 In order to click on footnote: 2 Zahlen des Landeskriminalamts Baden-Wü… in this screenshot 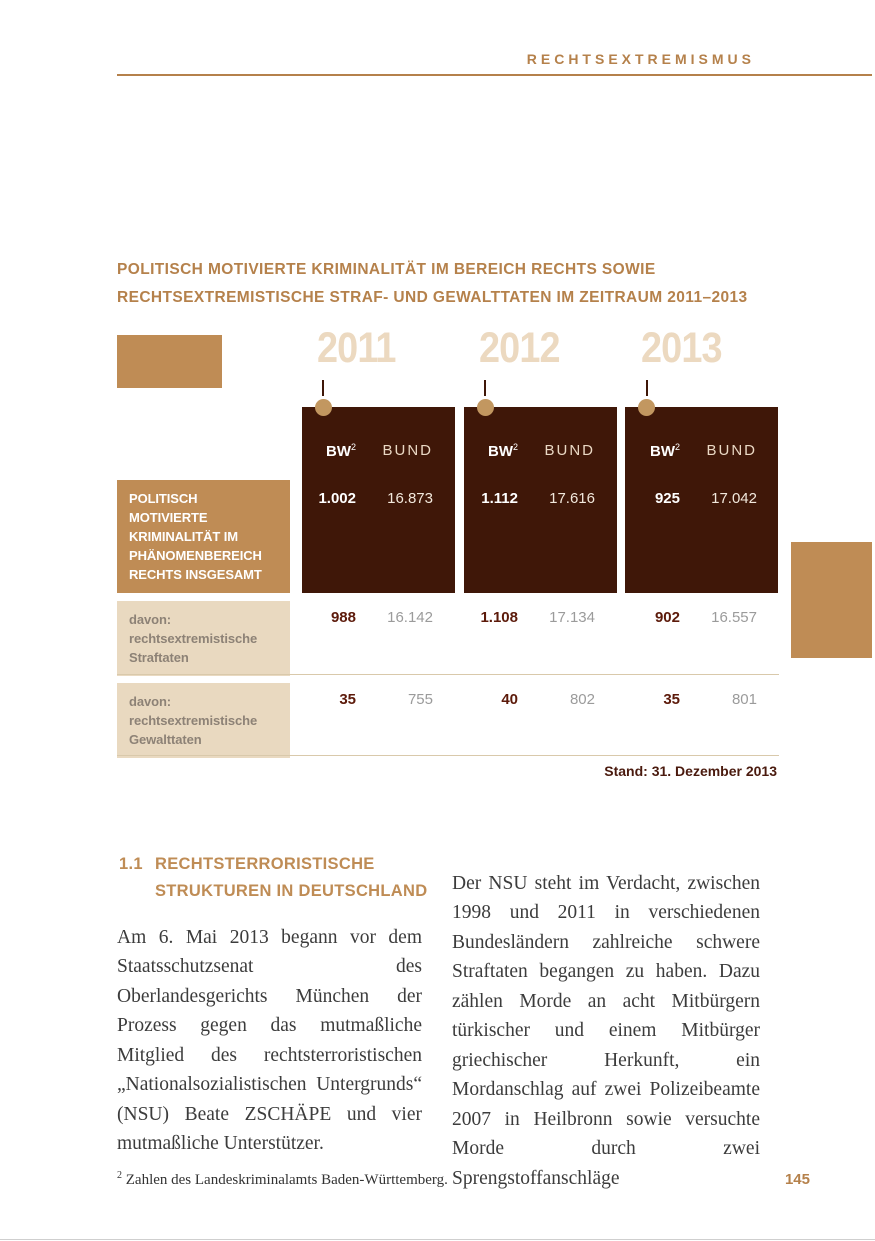, I will do `click(282, 1179)`.